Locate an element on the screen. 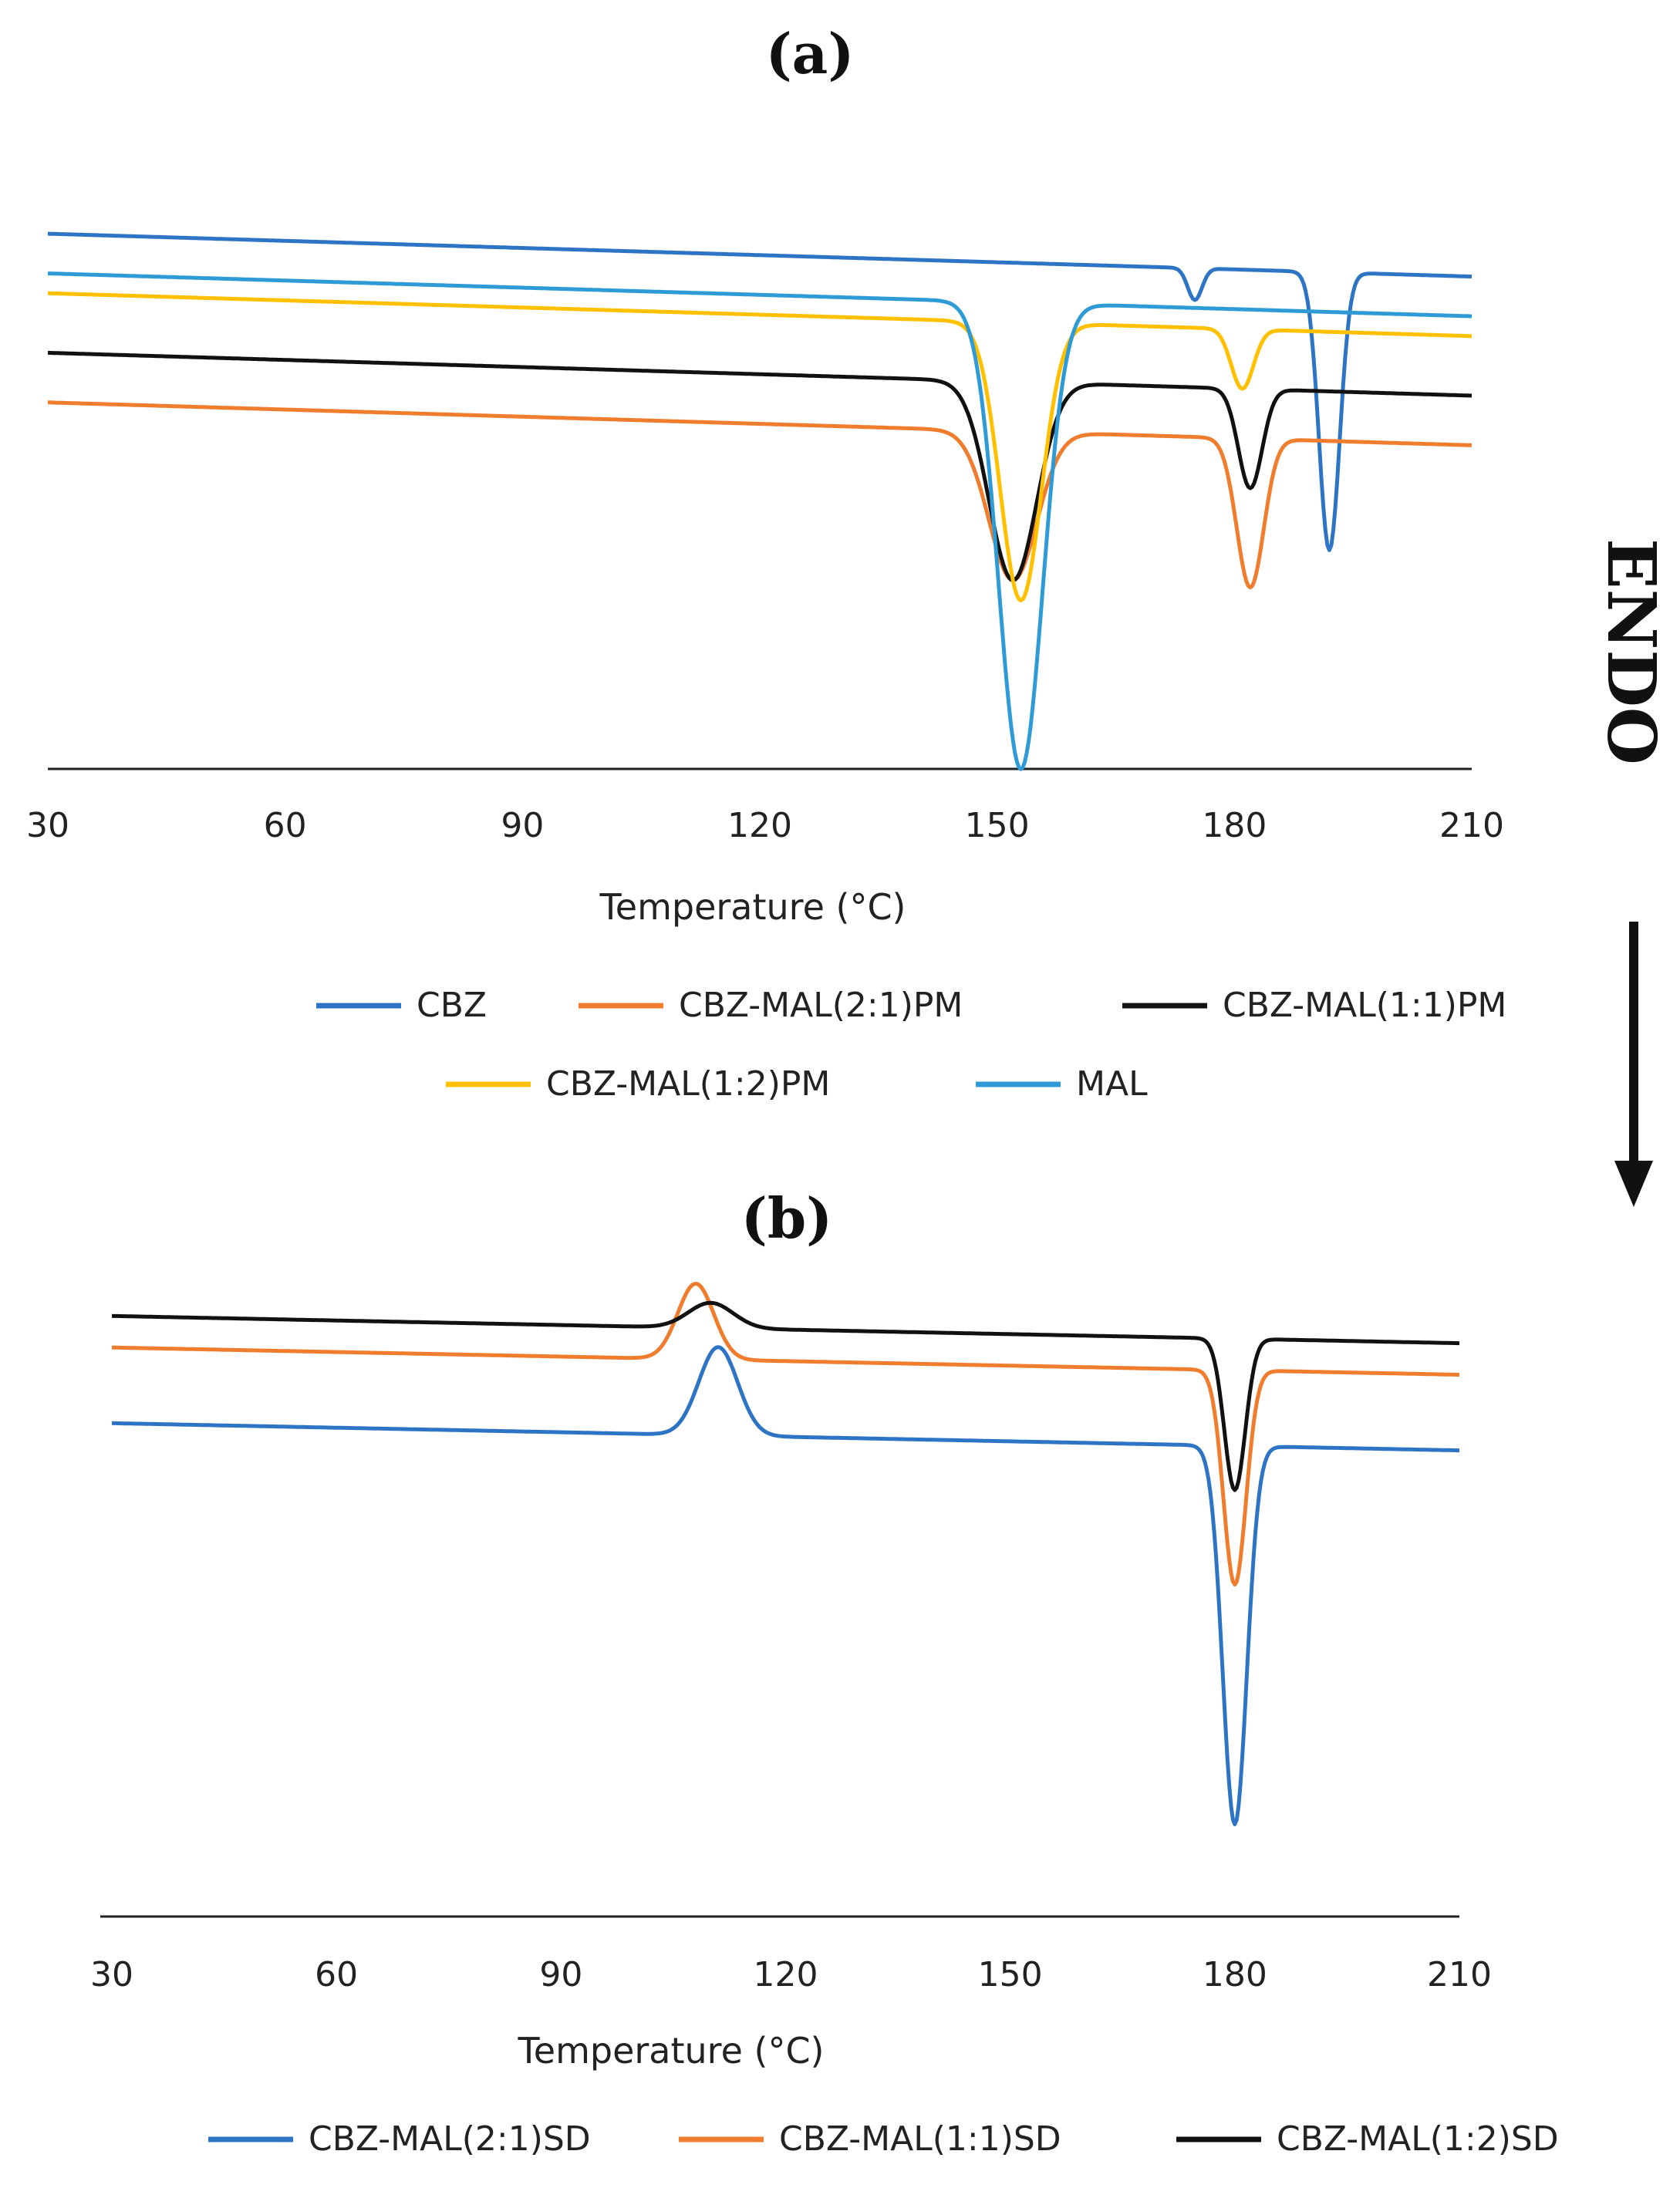 The width and height of the screenshot is (1680, 2188). panel-a-tick-label: 150 is located at coordinates (997, 825).